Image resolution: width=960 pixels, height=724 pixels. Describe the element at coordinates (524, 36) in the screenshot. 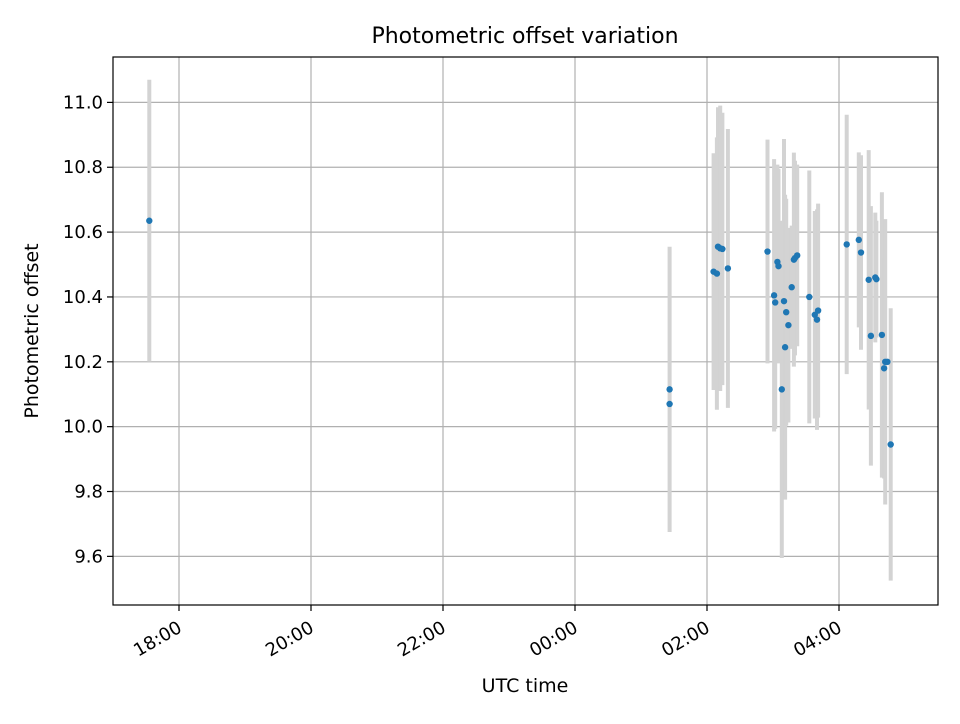

I see `chart-title: Photometric offset variation` at that location.